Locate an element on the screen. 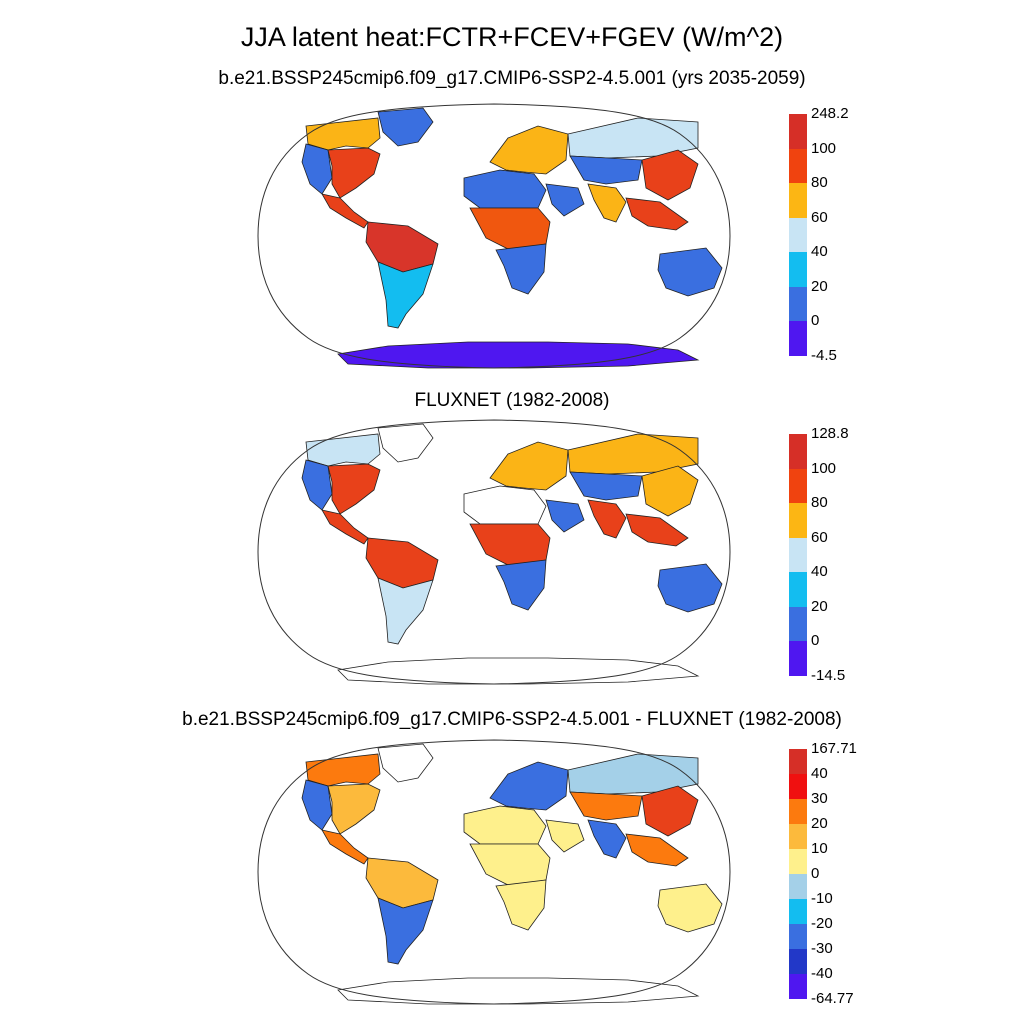  colorbar-label: 30 is located at coordinates (819, 798).